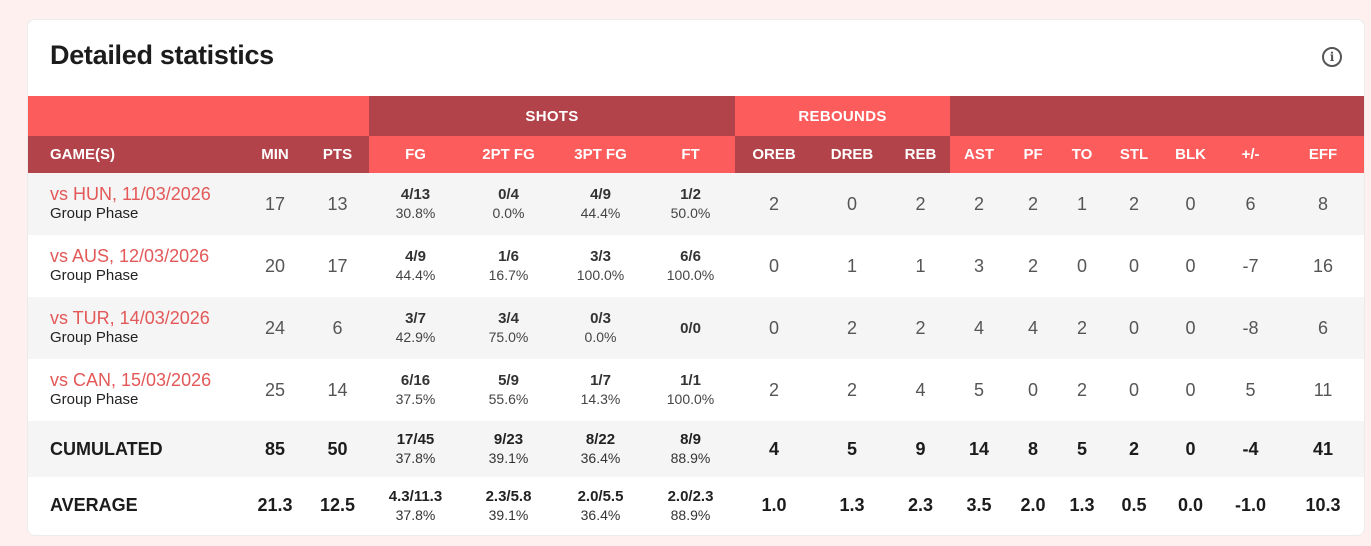  What do you see at coordinates (415, 399) in the screenshot?
I see `shot-percentage: 37.5%` at bounding box center [415, 399].